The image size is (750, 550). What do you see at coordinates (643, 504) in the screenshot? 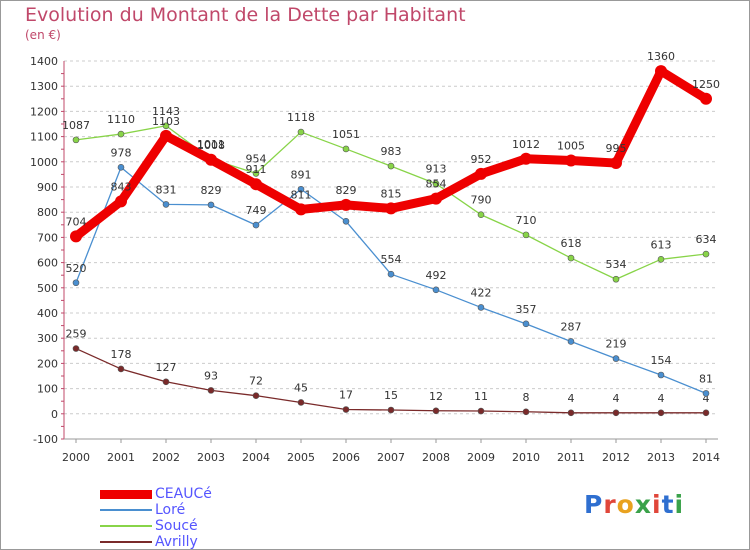
I see `brand-letter: x` at bounding box center [643, 504].